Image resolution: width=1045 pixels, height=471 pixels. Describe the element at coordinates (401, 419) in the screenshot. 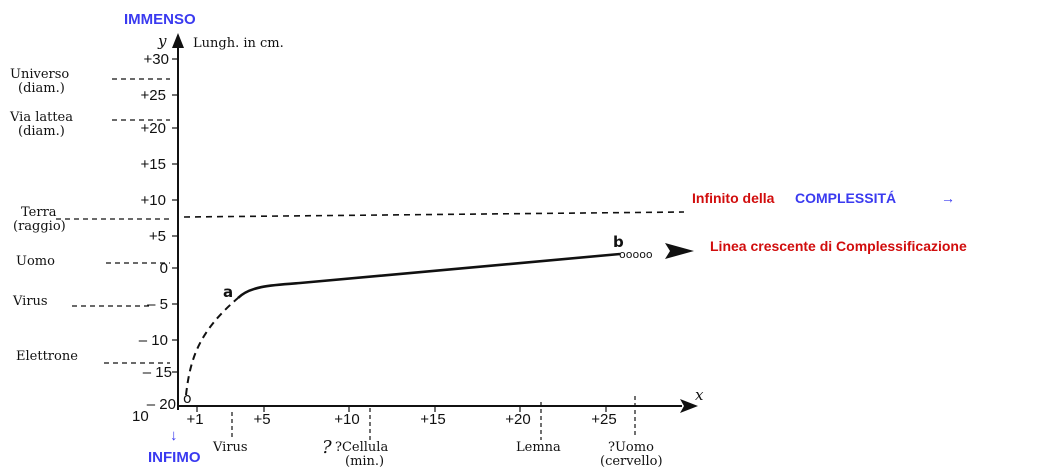

I see `x-tick-labels: +1 +5 +10 +15 +20 +25` at that location.